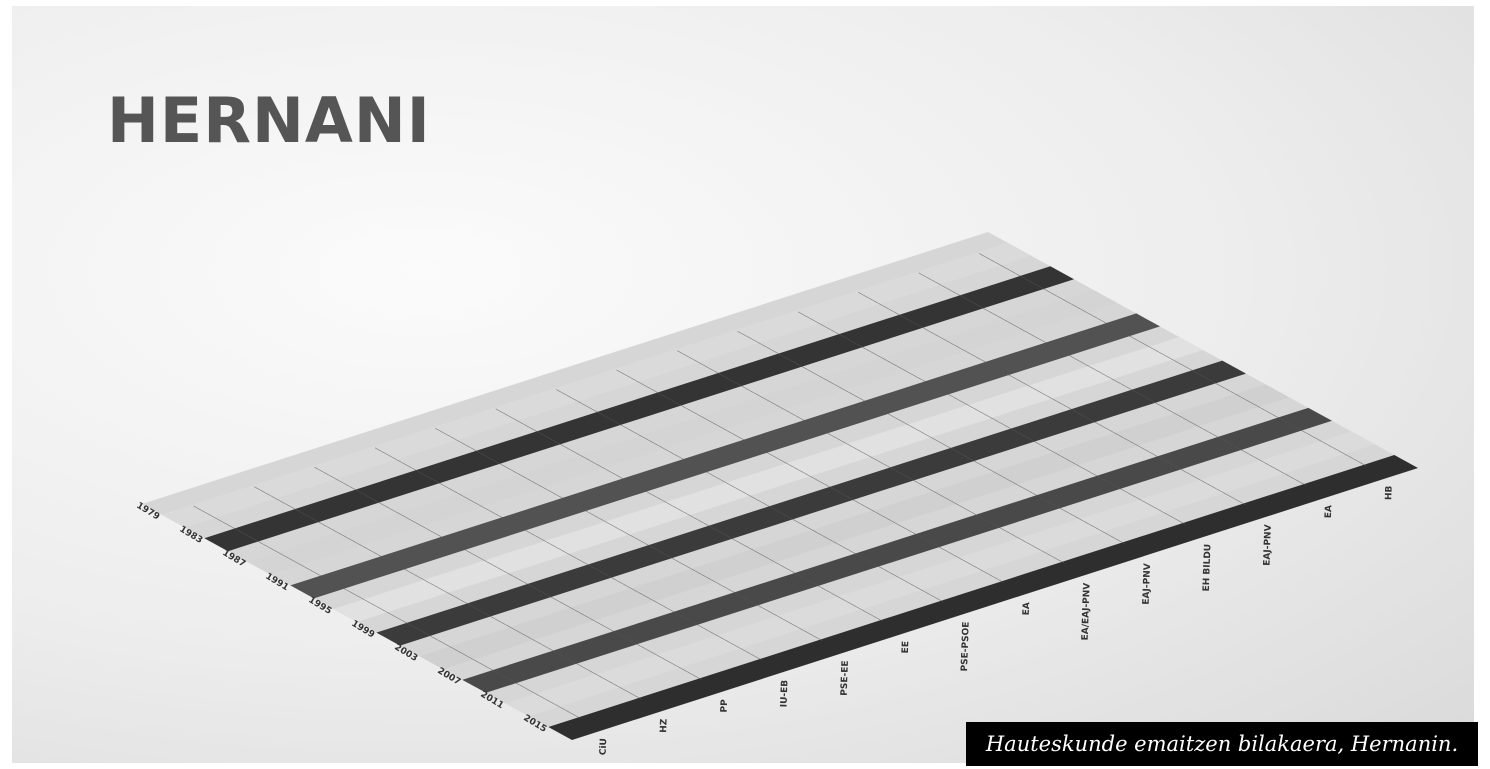 This screenshot has width=1490, height=769. I want to click on party-tick-label: IU-EB, so click(785, 694).